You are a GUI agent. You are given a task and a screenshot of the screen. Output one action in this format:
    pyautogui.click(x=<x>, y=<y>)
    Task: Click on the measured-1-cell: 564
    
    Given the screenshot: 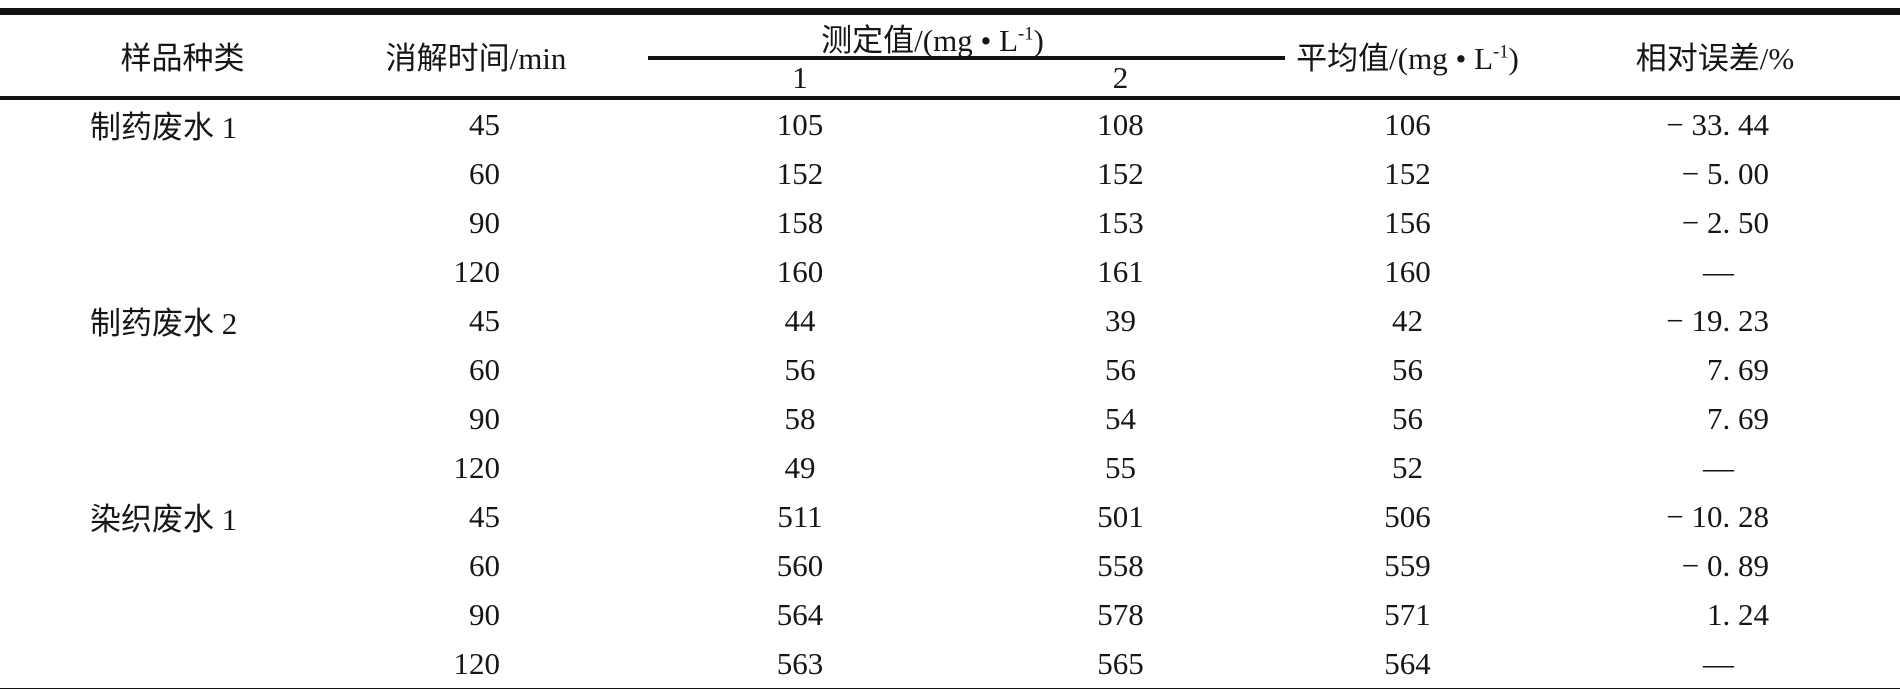 What is the action you would take?
    pyautogui.click(x=800, y=614)
    